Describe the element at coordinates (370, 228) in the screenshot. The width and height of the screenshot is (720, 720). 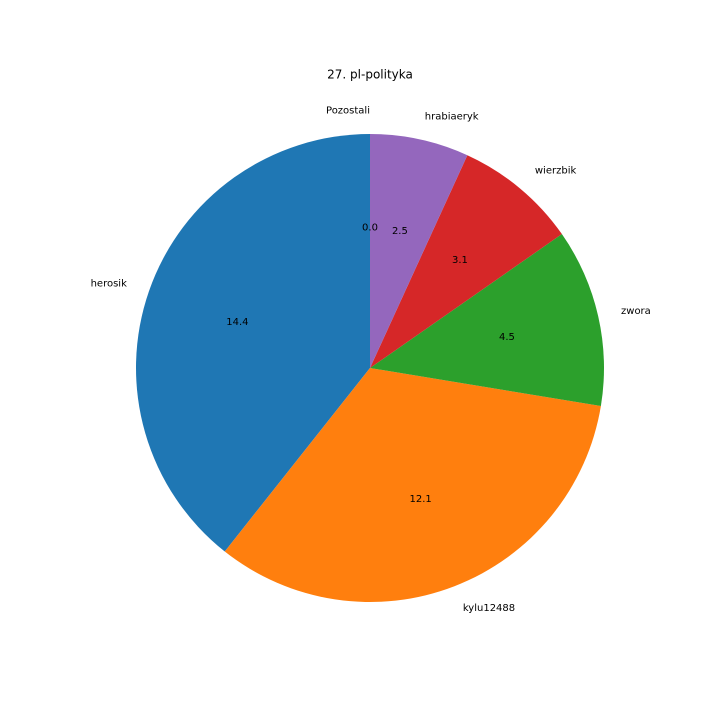
I see `value-label: 0.0` at that location.